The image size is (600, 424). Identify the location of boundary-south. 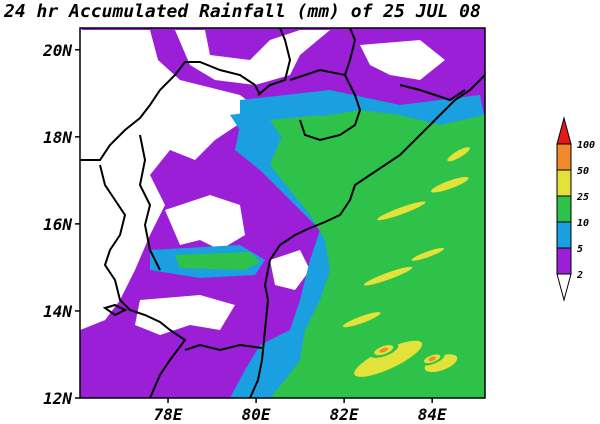
(223, 347).